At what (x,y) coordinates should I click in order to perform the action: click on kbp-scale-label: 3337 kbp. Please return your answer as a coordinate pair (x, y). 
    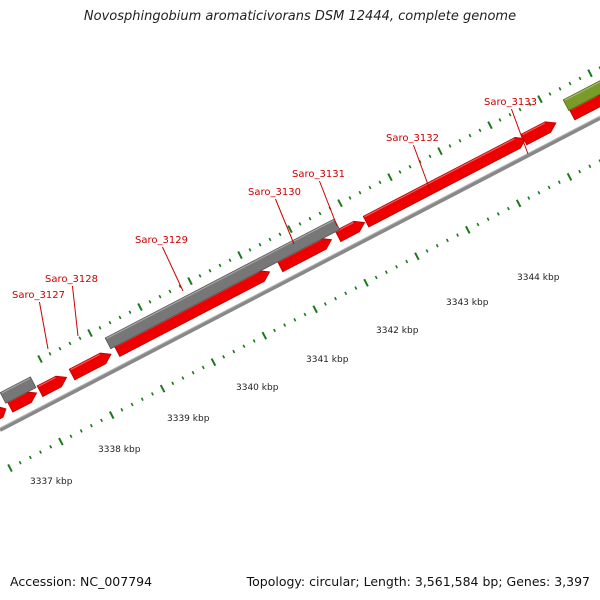
    Looking at the image, I should click on (51, 482).